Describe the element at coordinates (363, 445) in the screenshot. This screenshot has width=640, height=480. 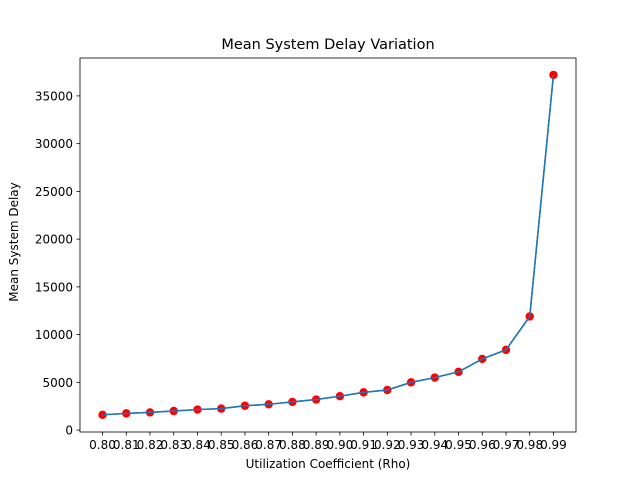
I see `x-tick-label: 0.91` at that location.